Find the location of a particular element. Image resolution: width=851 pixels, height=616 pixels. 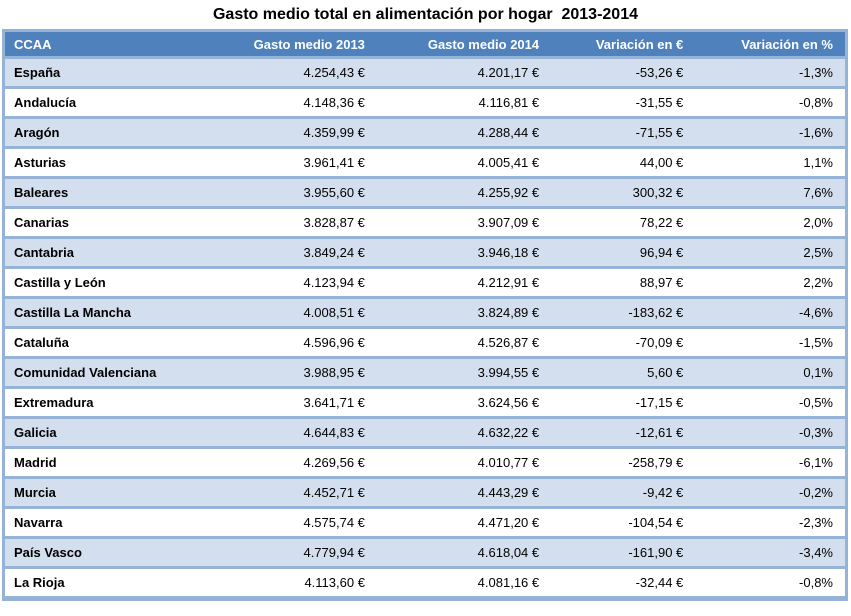

value-cell: -31,55 € is located at coordinates (659, 102).